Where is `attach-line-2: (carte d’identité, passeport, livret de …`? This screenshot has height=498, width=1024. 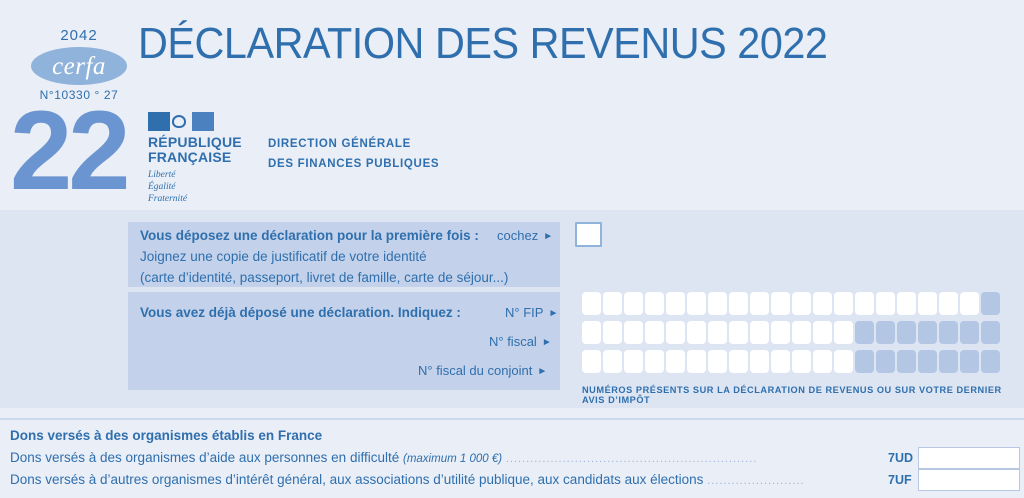
attach-line-2: (carte d’identité, passeport, livret de … is located at coordinates (324, 277).